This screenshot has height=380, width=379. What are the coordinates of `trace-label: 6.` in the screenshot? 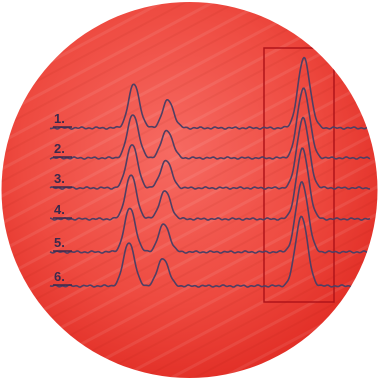 It's located at (59, 276).